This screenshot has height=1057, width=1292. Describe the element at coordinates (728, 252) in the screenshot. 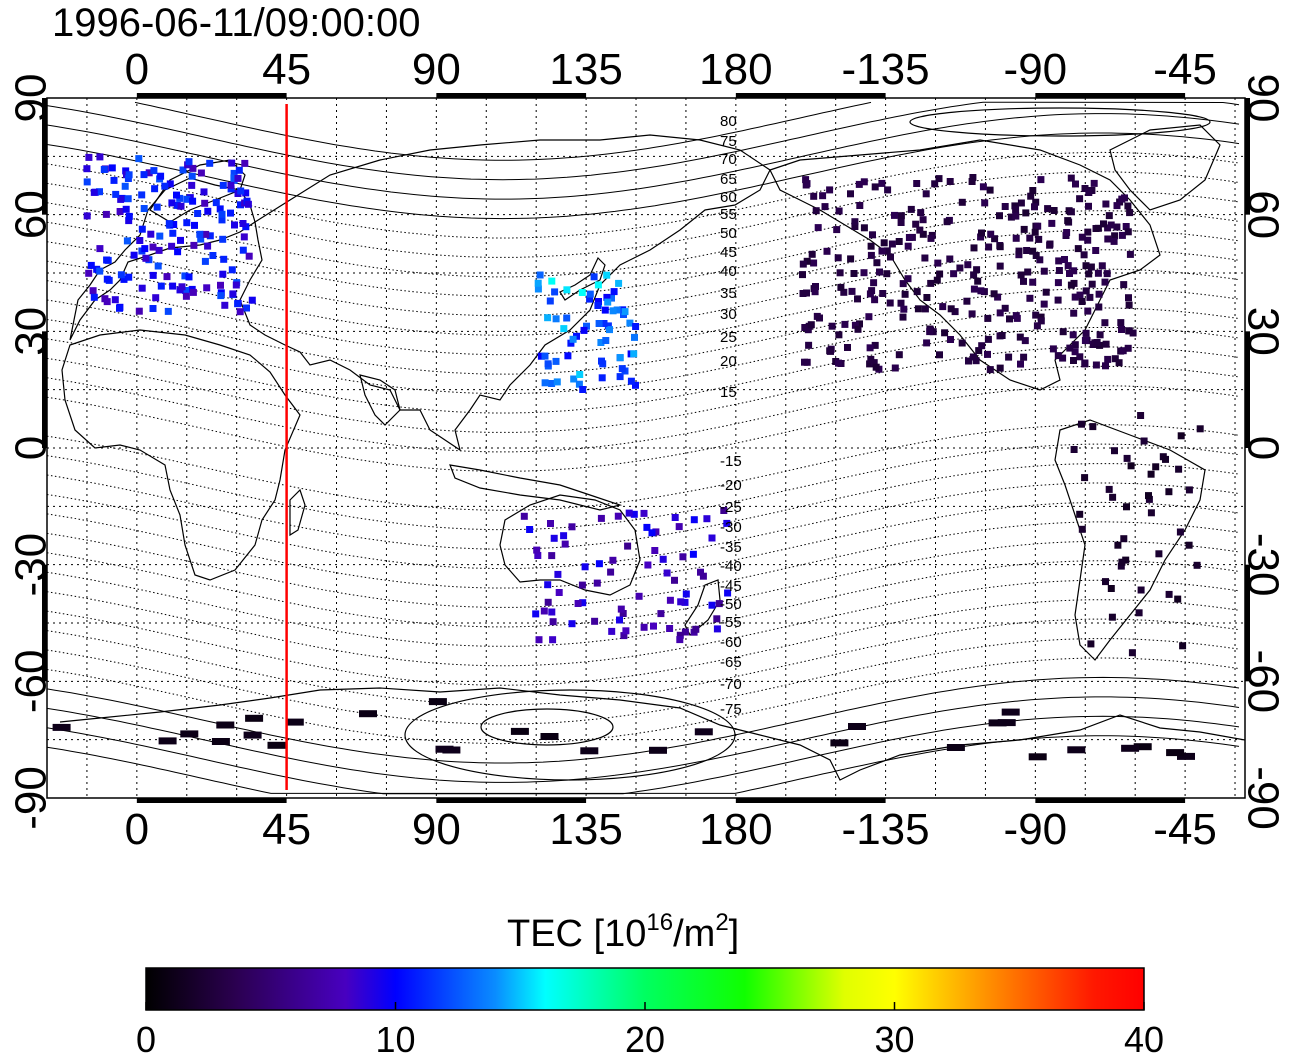

I see `contour-label: 45` at that location.